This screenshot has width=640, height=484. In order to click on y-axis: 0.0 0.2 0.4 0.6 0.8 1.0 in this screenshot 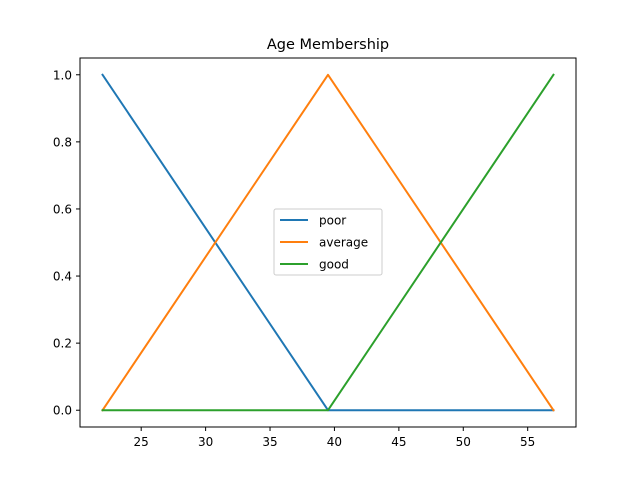, I will do `click(66, 243)`.